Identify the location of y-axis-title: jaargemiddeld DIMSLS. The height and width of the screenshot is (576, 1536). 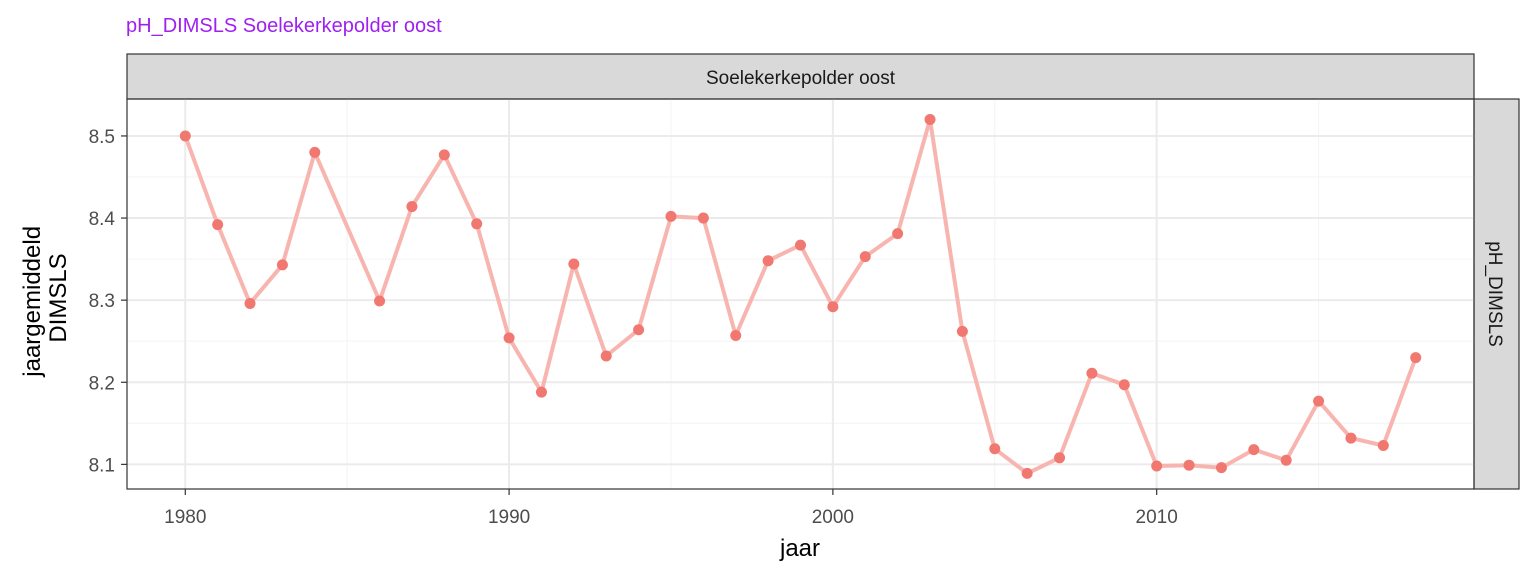
(45, 298).